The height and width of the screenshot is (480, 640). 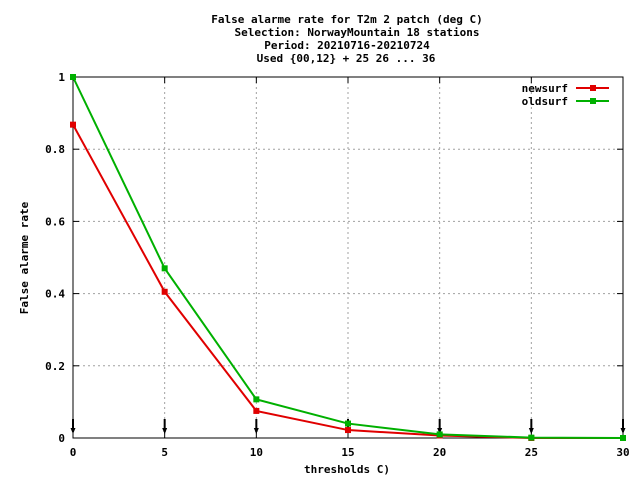 What do you see at coordinates (61, 77) in the screenshot?
I see `y-tick-label: 1` at bounding box center [61, 77].